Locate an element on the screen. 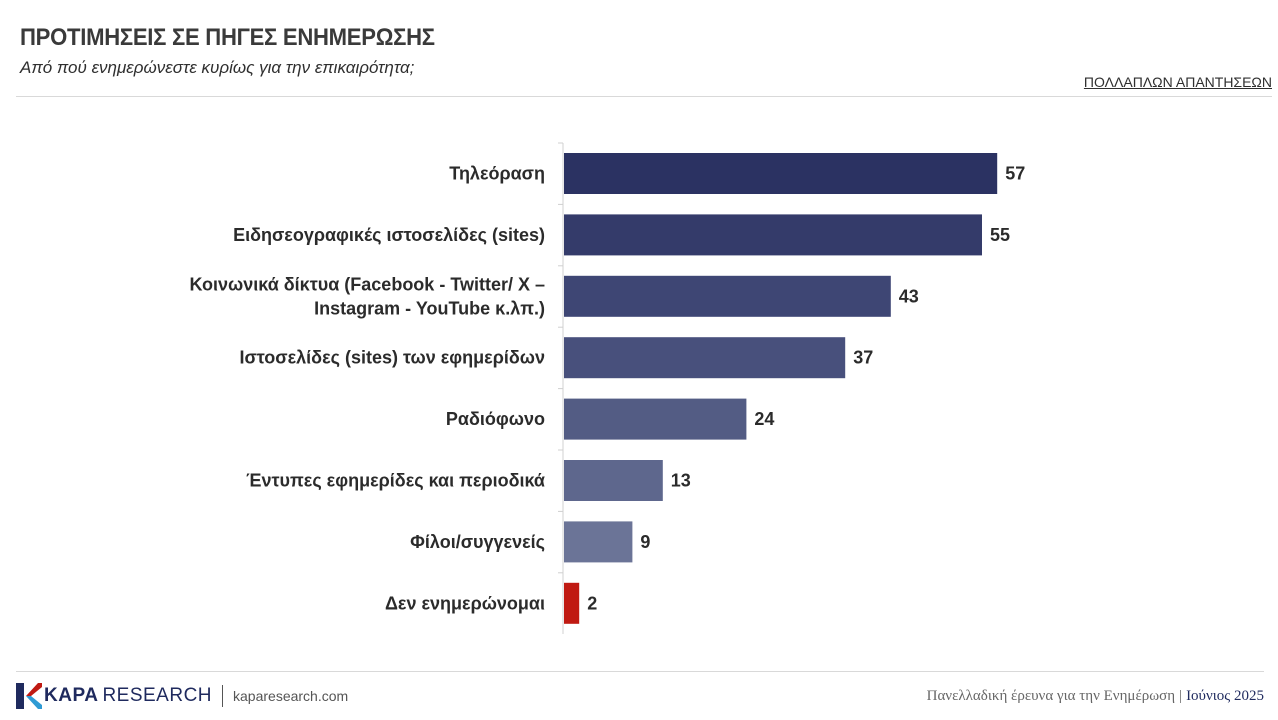 The image size is (1278, 720). category-label-line: Ιστοσελίδες (sites) των εφημερίδων is located at coordinates (392, 358).